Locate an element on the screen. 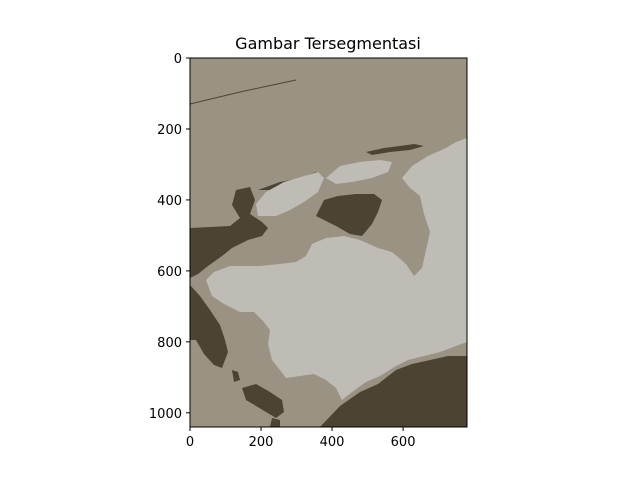 This screenshot has width=640, height=480. y-axis: 0 200 400 600 800 1000 is located at coordinates (169, 237).